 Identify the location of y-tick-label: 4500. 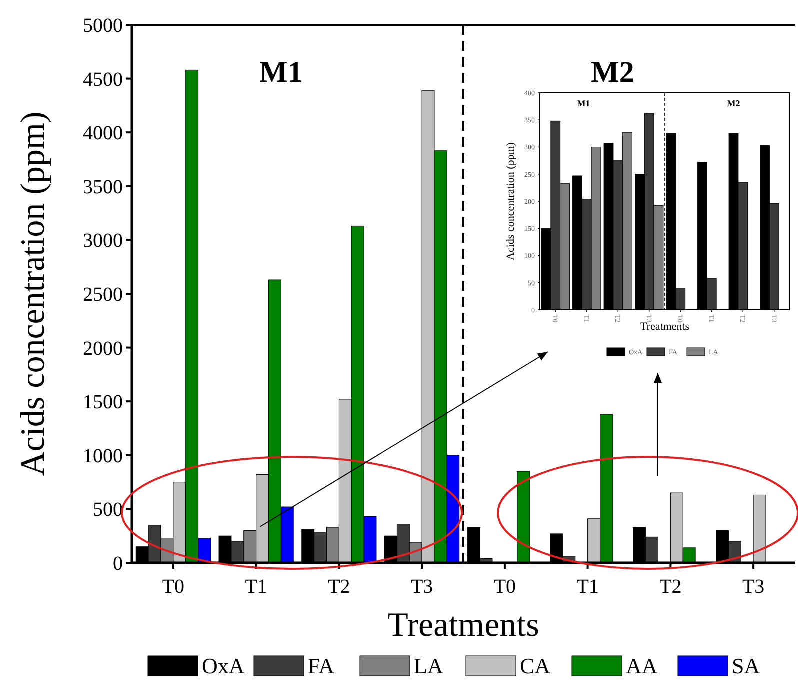
(103, 79).